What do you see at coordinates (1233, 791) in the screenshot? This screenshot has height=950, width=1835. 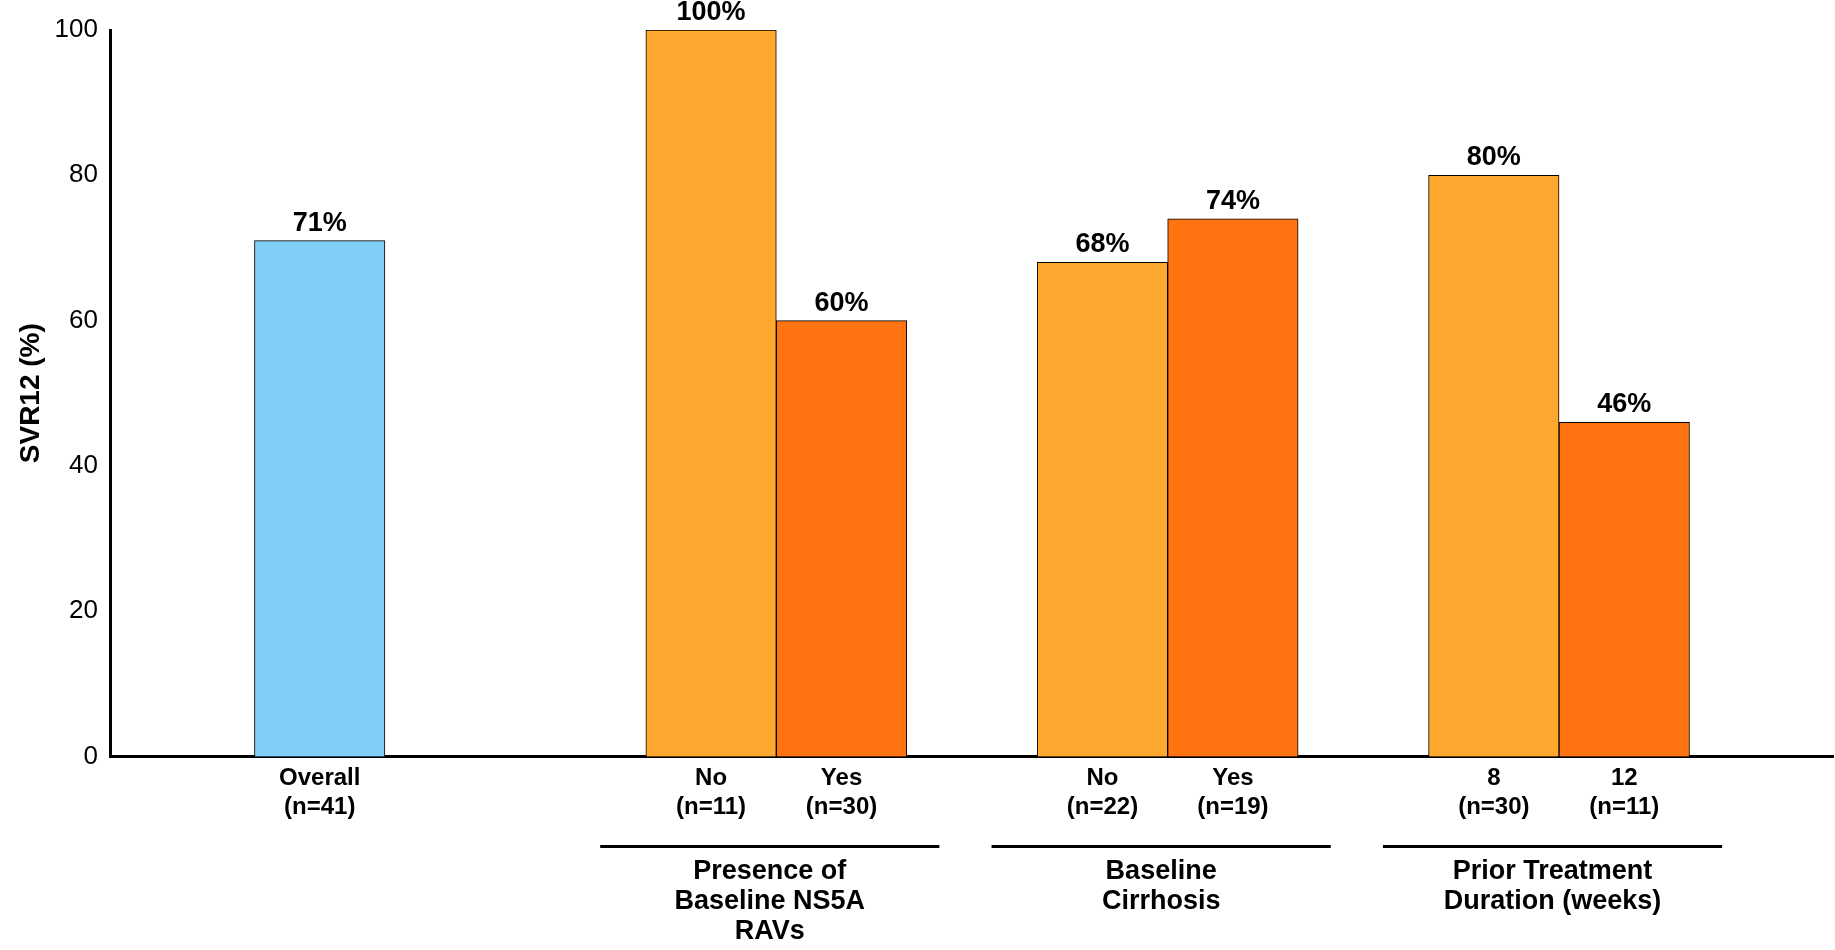 I see `x-tick-label: Yes (n=19)` at bounding box center [1233, 791].